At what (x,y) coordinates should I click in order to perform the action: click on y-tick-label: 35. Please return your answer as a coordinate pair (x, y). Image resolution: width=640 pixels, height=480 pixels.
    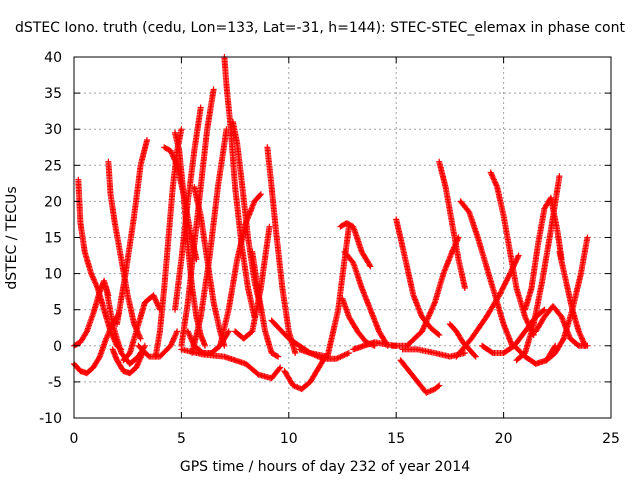
    Looking at the image, I should click on (53, 94).